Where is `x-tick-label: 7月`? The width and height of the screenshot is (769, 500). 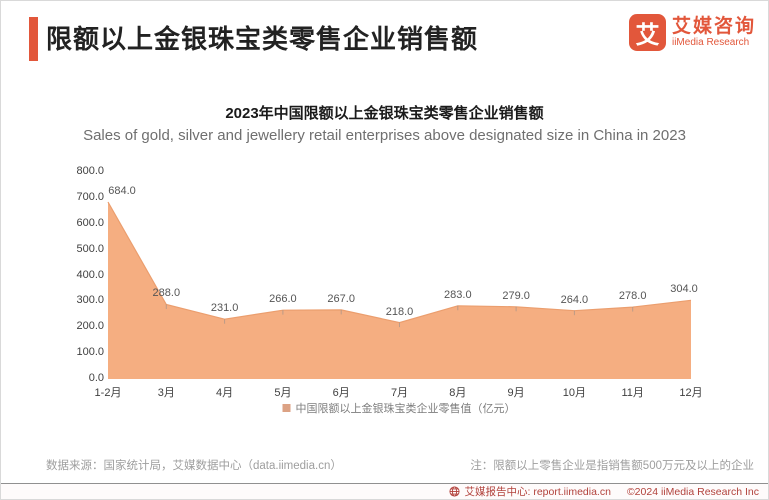
x-tick-label: 7月 is located at coordinates (399, 393).